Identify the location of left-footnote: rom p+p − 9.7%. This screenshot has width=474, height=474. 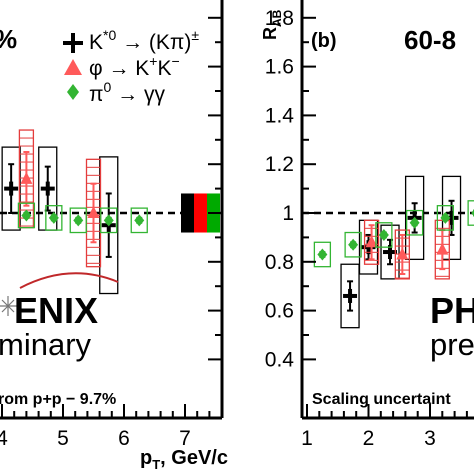
(58, 399).